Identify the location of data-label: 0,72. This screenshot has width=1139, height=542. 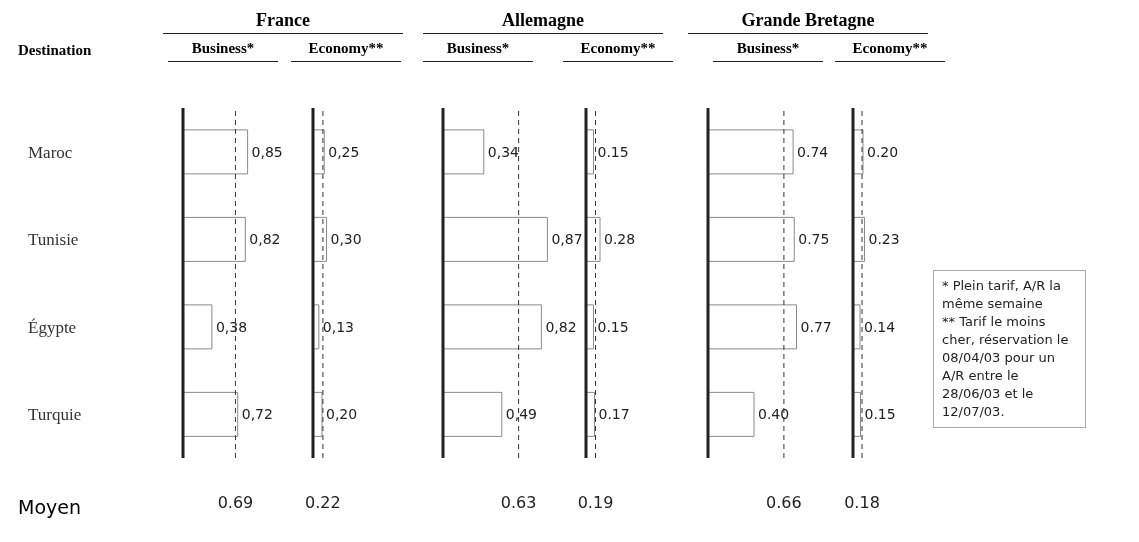
(257, 414).